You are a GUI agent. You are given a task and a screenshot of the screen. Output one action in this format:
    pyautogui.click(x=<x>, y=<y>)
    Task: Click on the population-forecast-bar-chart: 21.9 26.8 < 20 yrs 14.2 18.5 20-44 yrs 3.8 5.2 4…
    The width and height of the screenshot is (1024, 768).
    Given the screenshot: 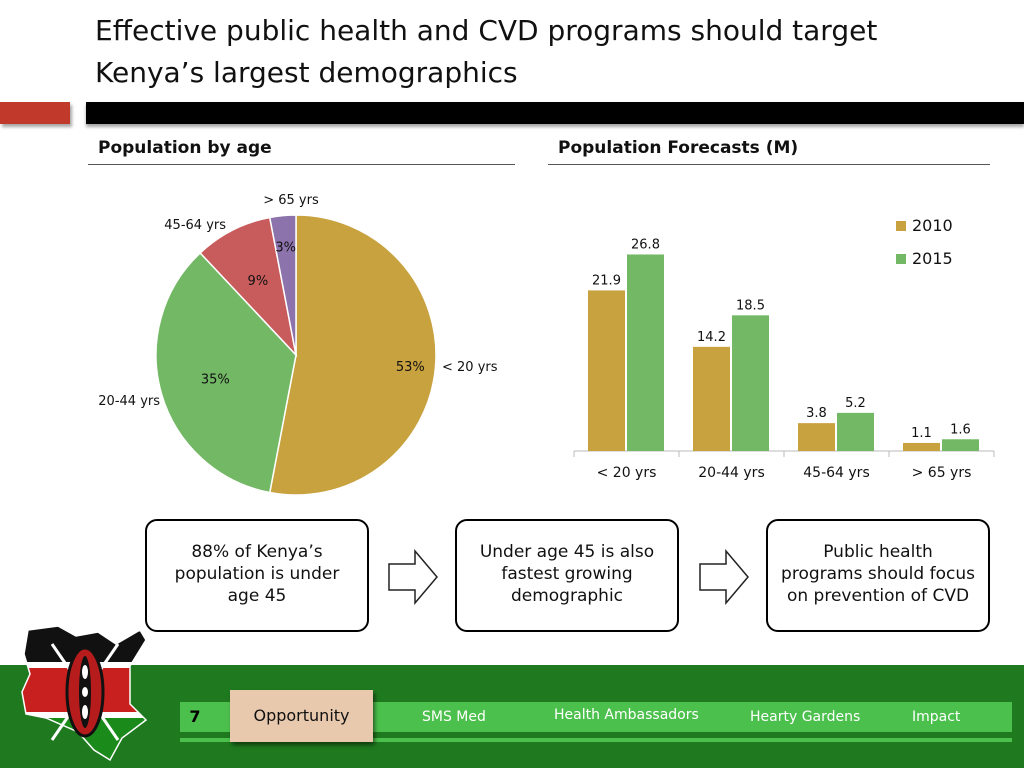 What is the action you would take?
    pyautogui.click(x=784, y=348)
    